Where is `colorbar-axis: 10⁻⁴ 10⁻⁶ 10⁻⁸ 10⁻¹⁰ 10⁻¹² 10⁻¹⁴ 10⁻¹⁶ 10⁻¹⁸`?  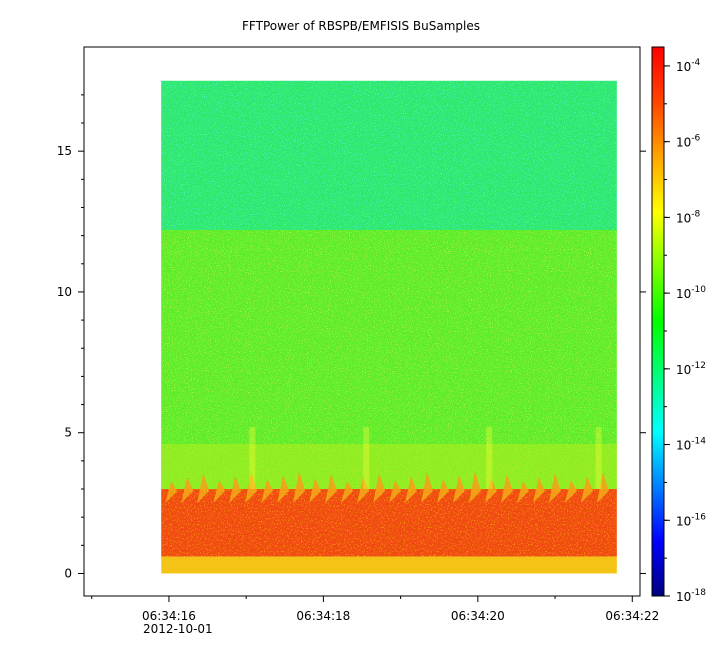
colorbar-axis: 10⁻⁴ 10⁻⁶ 10⁻⁸ 10⁻¹⁰ 10⁻¹² 10⁻¹⁴ 10⁻¹⁶ 10⁻¹⁸ is located at coordinates (685, 331).